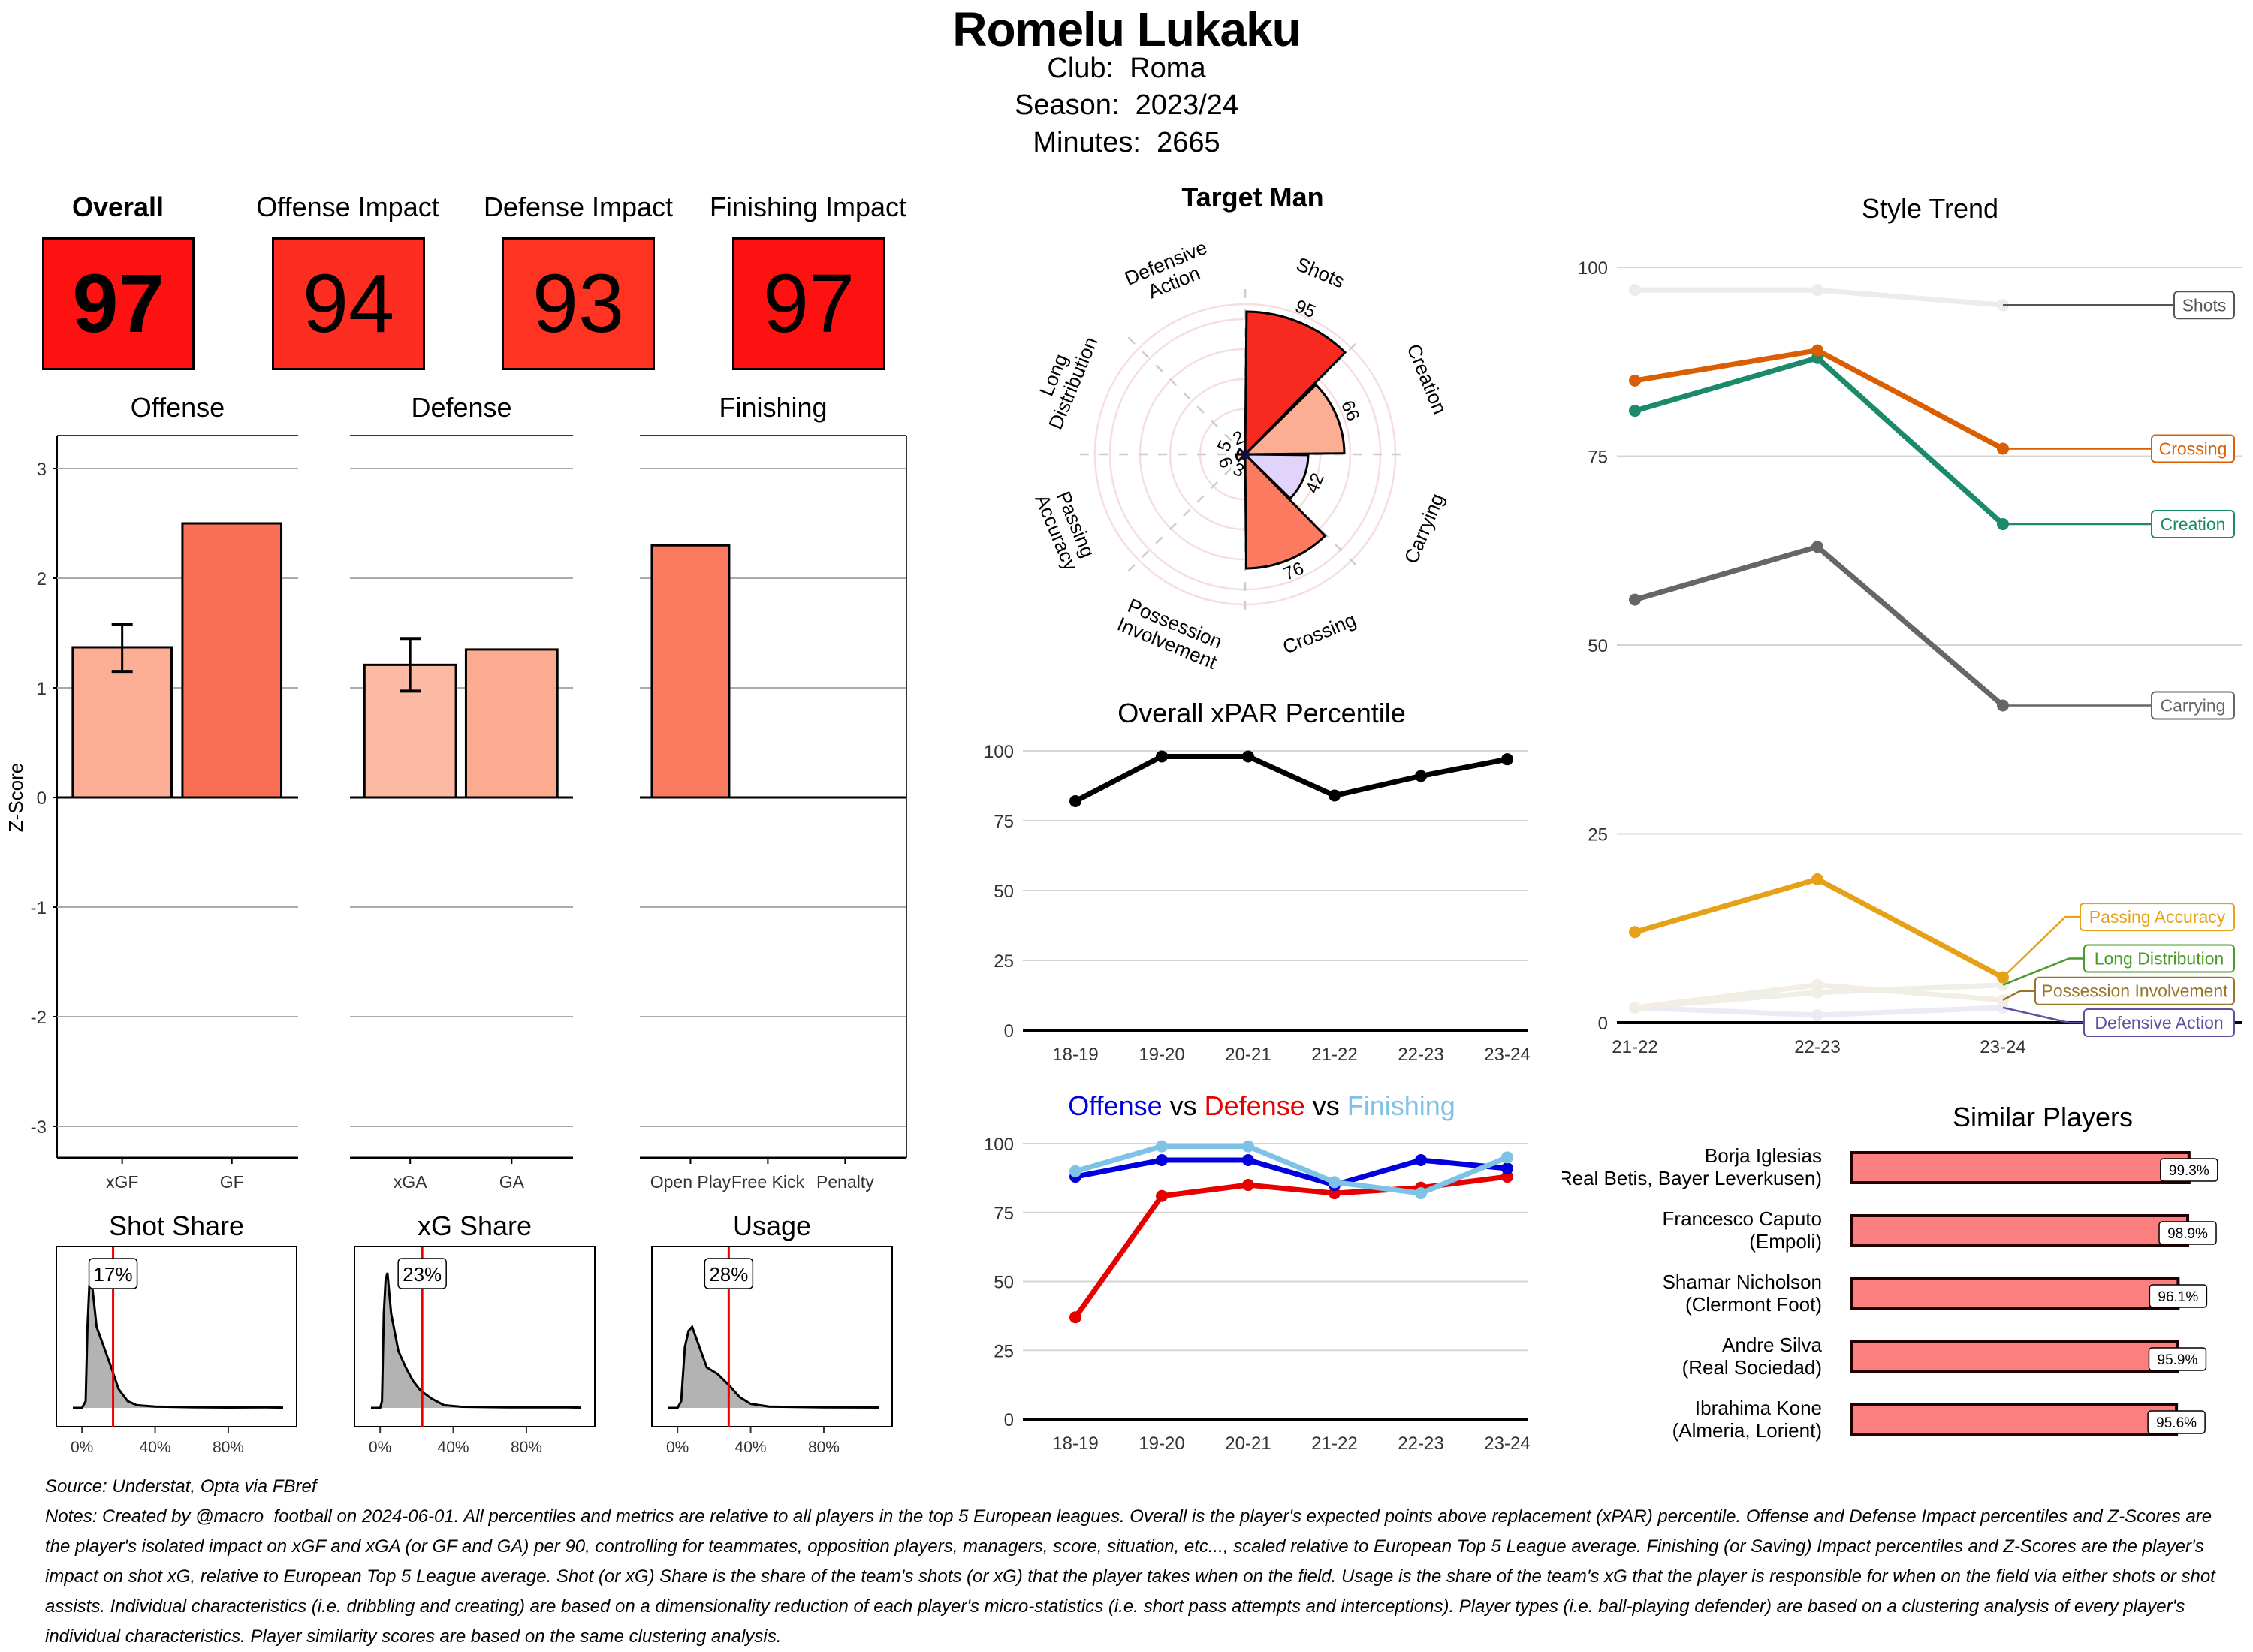 The height and width of the screenshot is (1652, 2253). I want to click on radar-value-label: 5, so click(1225, 446).